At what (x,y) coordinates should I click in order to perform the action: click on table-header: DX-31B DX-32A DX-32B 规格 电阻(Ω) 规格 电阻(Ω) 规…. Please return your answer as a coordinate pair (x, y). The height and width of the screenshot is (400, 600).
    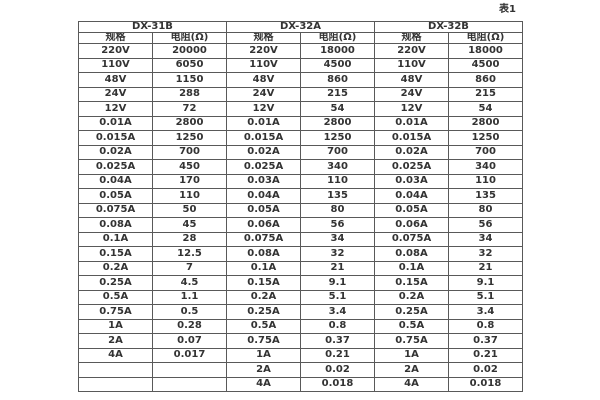
    Looking at the image, I should click on (300, 32).